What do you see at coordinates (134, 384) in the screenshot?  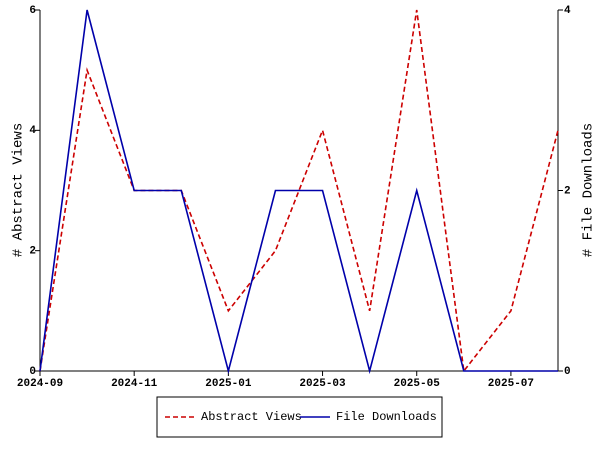 I see `x-tick-label: 2024-11` at bounding box center [134, 384].